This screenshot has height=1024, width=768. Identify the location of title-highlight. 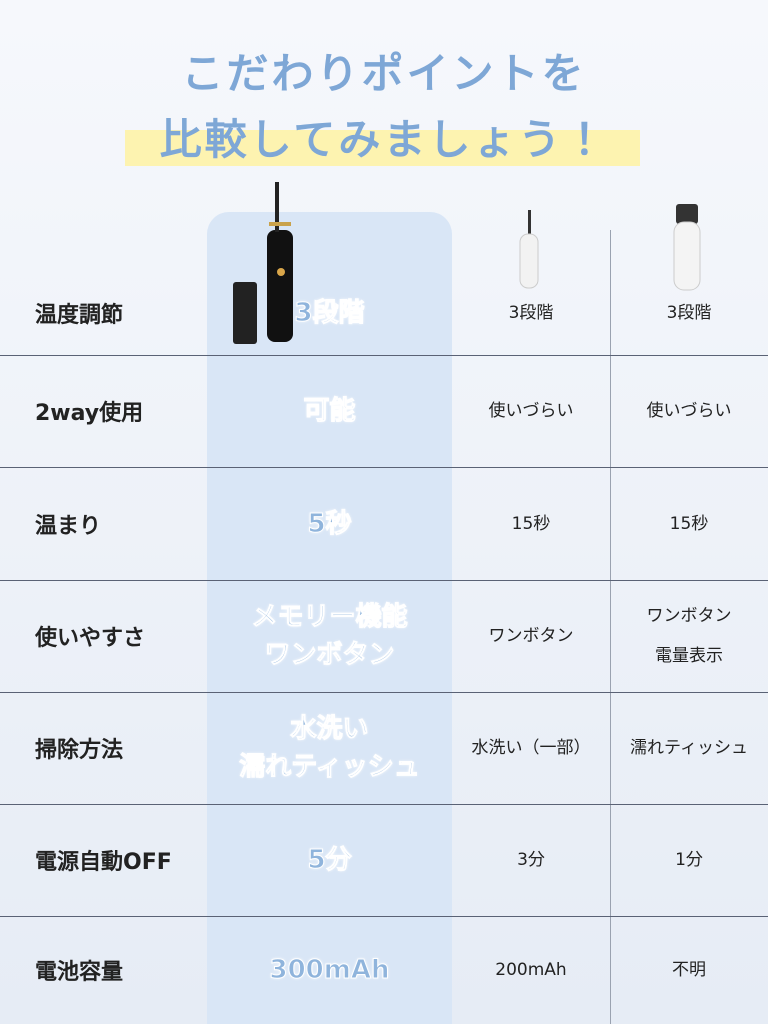
(382, 148).